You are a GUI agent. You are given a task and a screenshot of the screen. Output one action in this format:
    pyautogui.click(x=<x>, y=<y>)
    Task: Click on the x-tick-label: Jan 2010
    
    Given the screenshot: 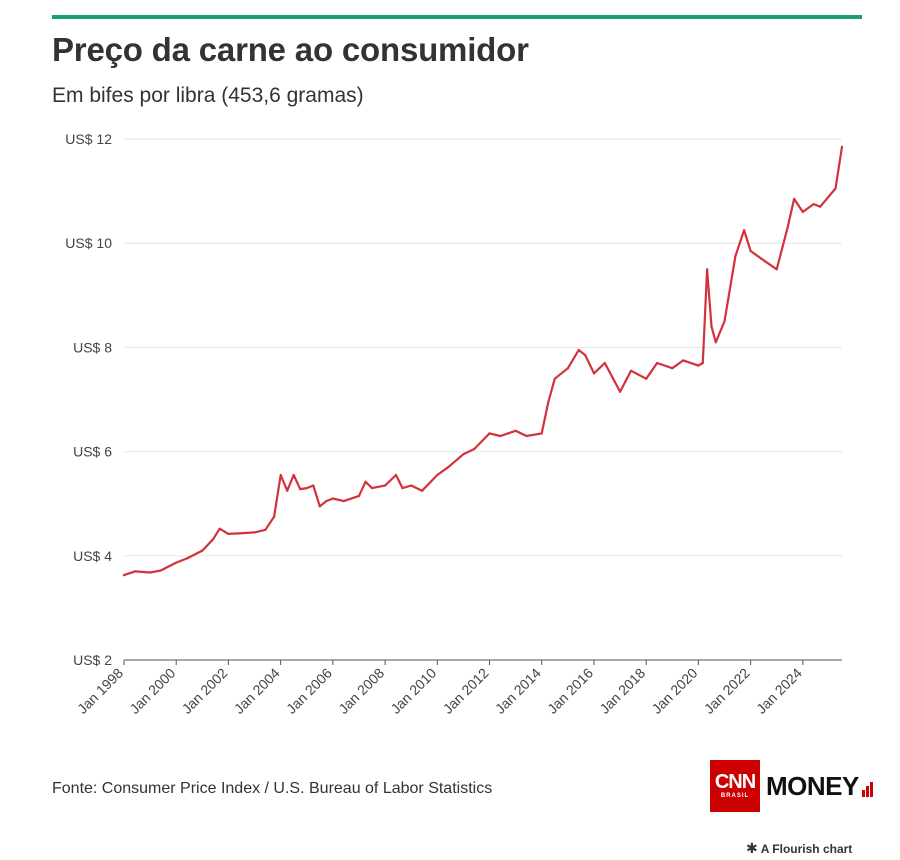 What is the action you would take?
    pyautogui.click(x=413, y=691)
    